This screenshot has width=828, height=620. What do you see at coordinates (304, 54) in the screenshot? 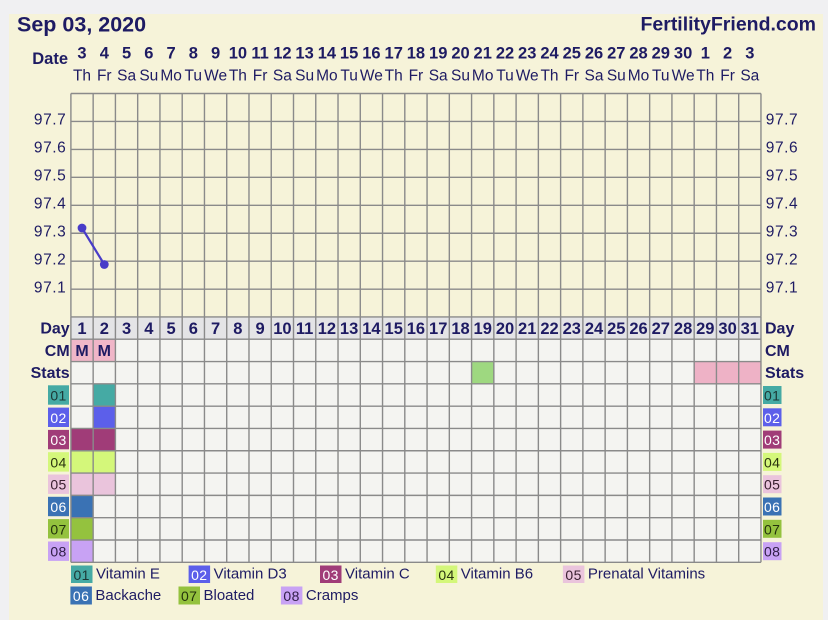
I see `svg-text: 13` at bounding box center [304, 54].